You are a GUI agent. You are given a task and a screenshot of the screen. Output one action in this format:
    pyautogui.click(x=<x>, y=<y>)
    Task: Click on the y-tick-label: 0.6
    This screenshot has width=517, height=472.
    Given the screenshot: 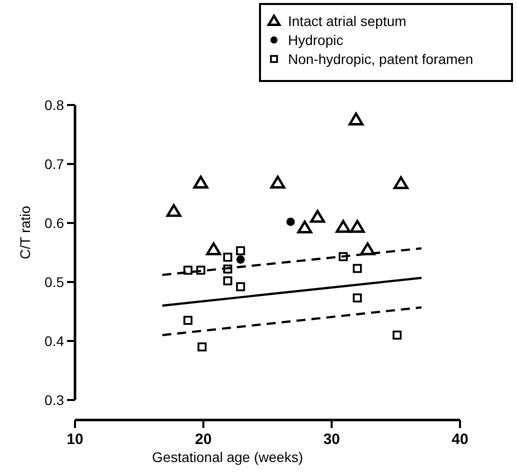 What is the action you would take?
    pyautogui.click(x=54, y=222)
    